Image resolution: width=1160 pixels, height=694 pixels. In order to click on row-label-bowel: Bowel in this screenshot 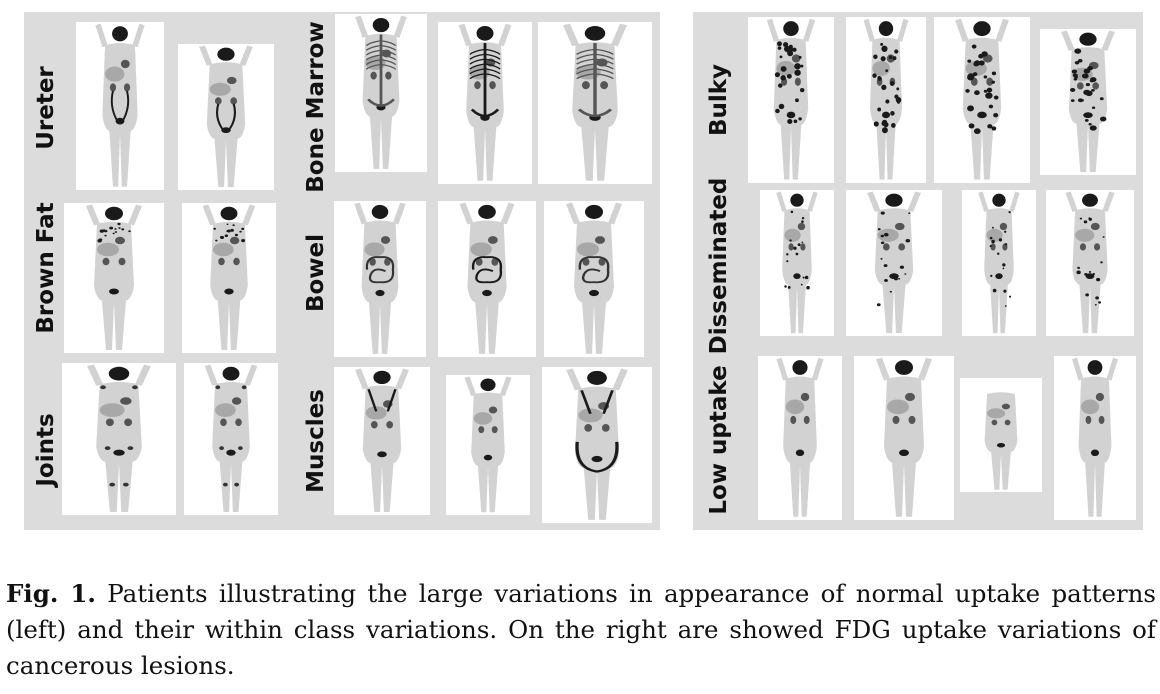, I will do `click(316, 273)`.